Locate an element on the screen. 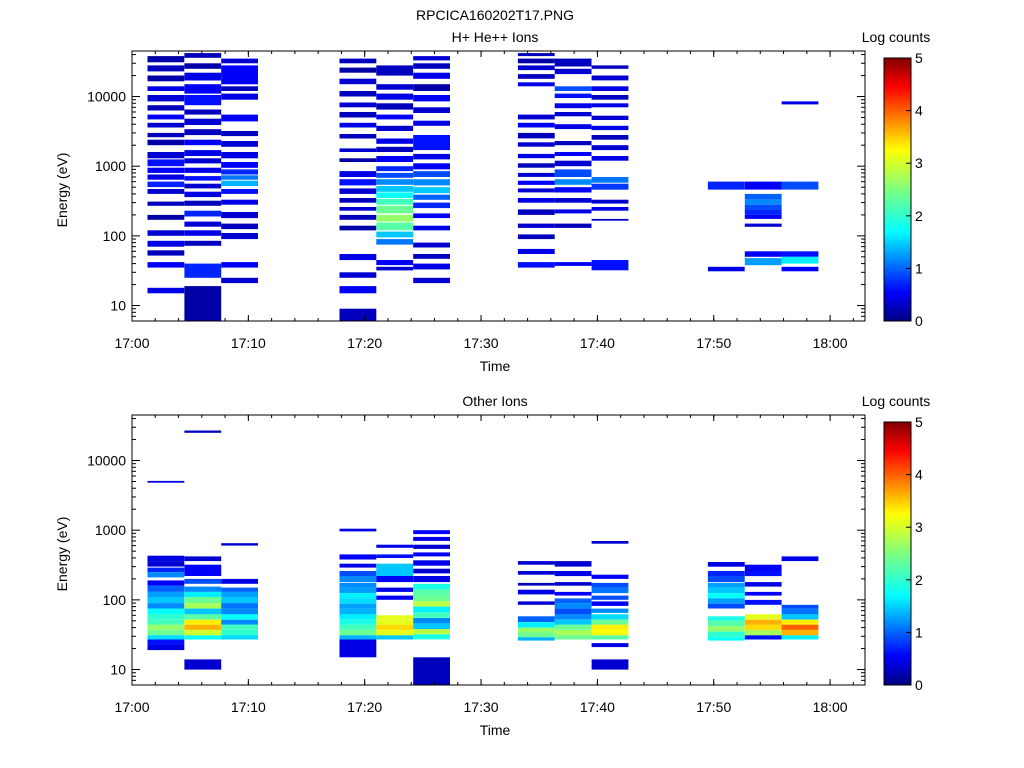 This screenshot has height=768, width=1024. colorbar-tick-label: 3 is located at coordinates (919, 527).